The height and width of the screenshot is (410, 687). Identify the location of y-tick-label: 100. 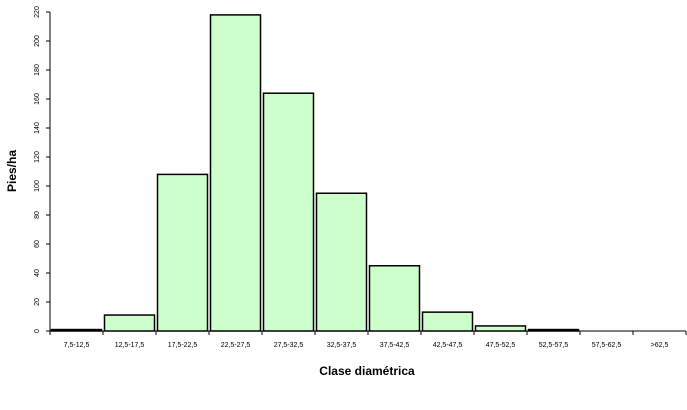
(37, 186).